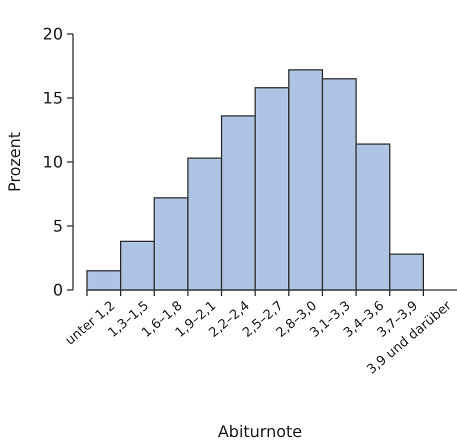 This screenshot has width=457, height=448. I want to click on y-tick-label: 15, so click(52, 98).